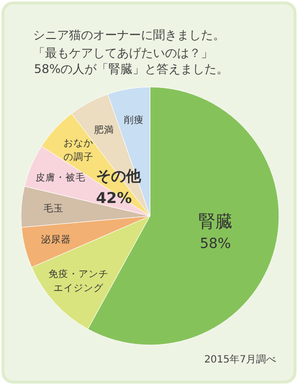 The image size is (298, 385). I want to click on slice-label: 泌尿器, so click(55, 239).